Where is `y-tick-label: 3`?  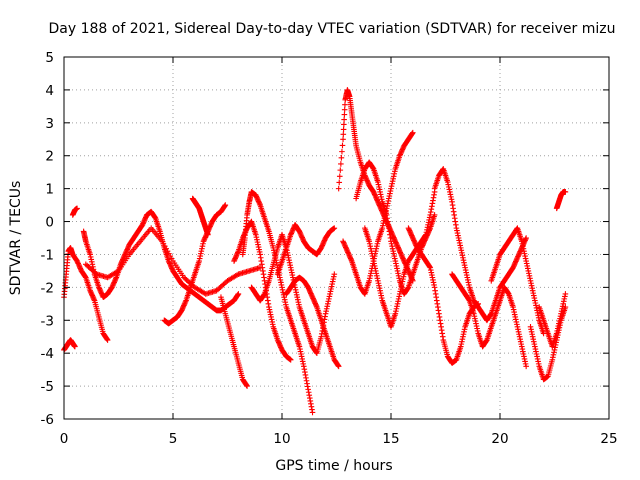
y-tick-label: 3 is located at coordinates (49, 124).